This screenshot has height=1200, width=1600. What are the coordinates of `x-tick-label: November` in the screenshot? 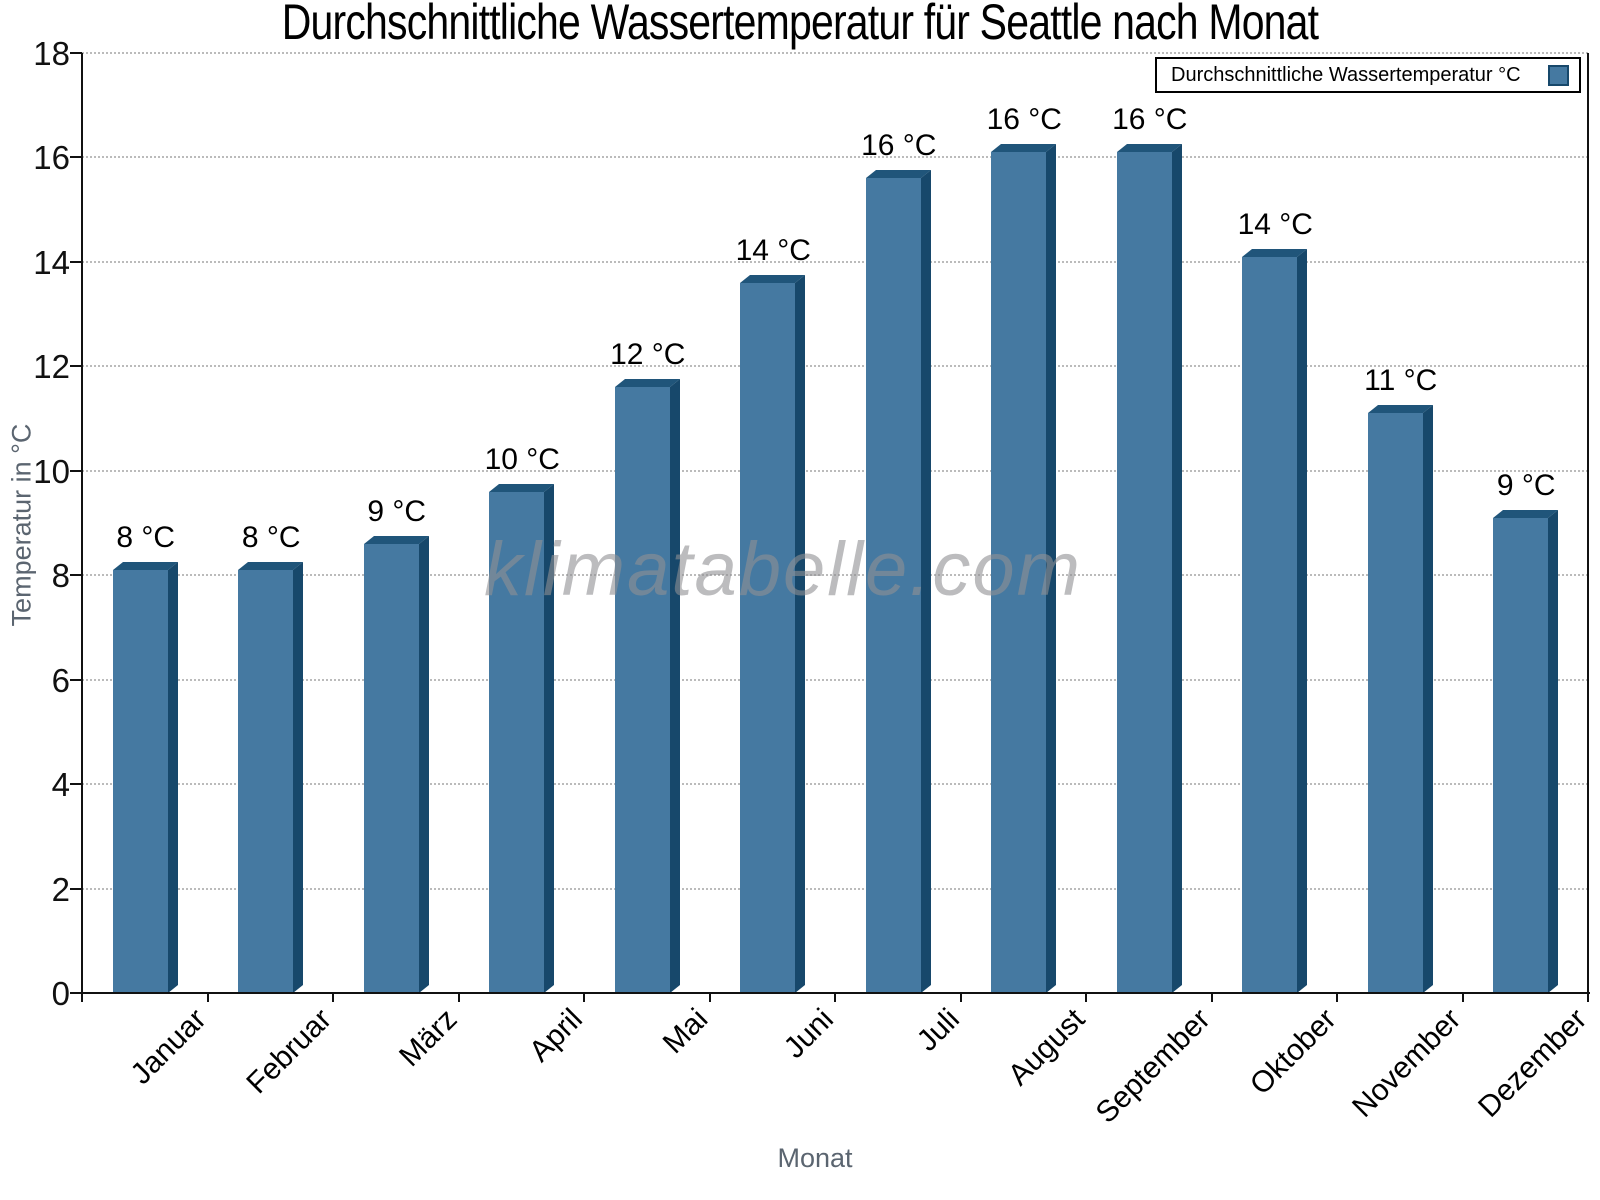 It's located at (1407, 1063).